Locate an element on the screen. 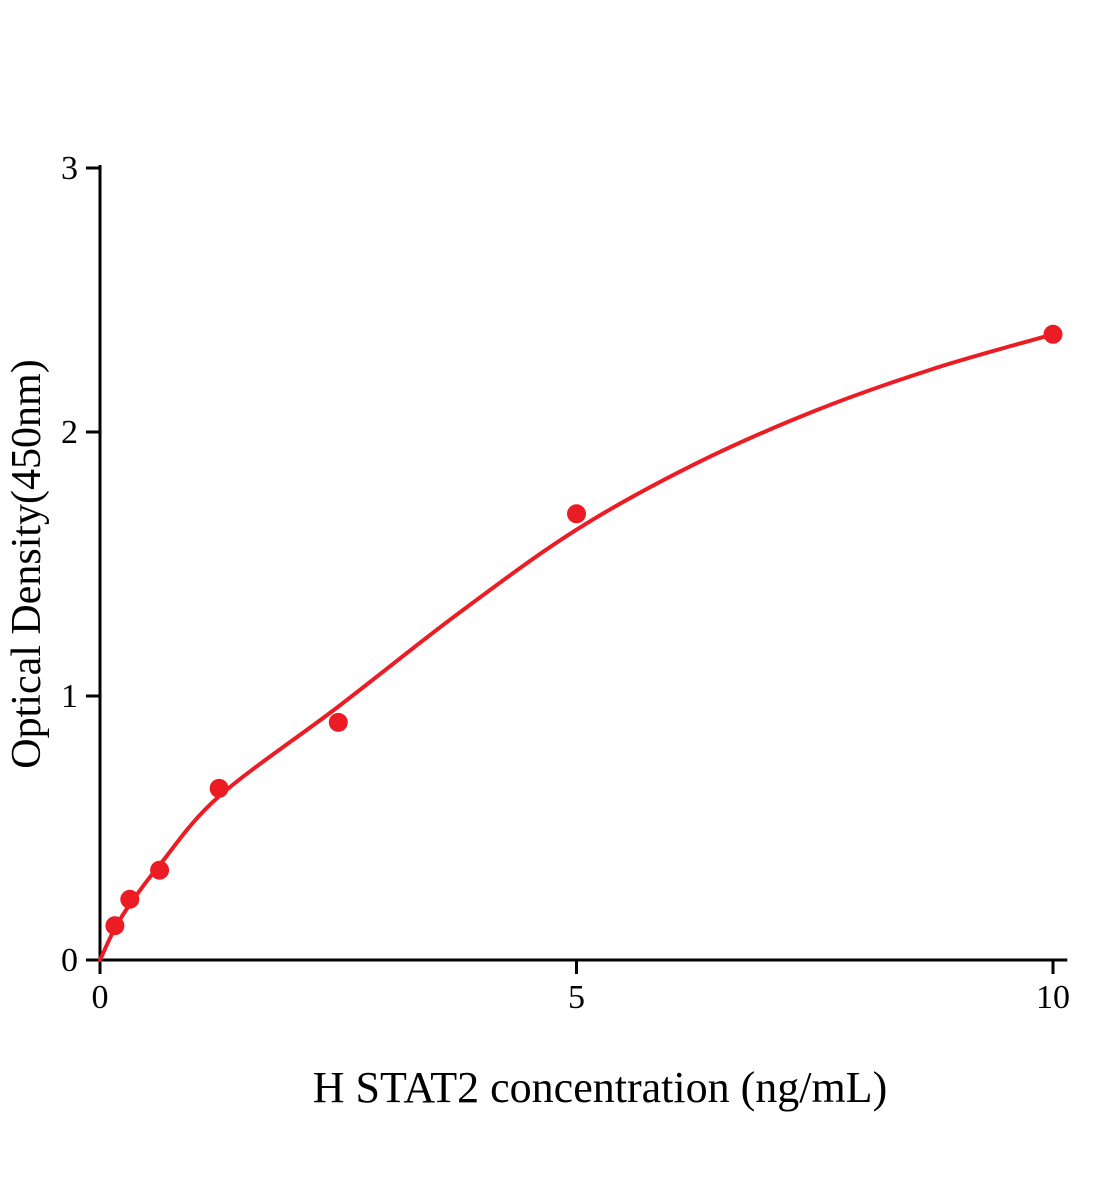 The width and height of the screenshot is (1104, 1200). x-tick-label: 5 is located at coordinates (576, 997).